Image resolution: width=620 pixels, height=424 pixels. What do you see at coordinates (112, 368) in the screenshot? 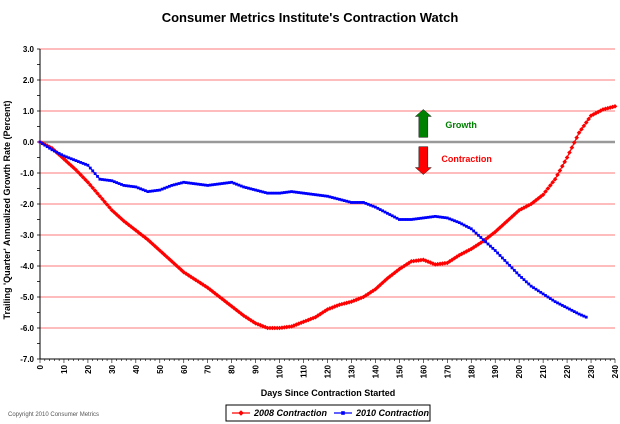
I see `x-tick-label: 30` at bounding box center [112, 368].